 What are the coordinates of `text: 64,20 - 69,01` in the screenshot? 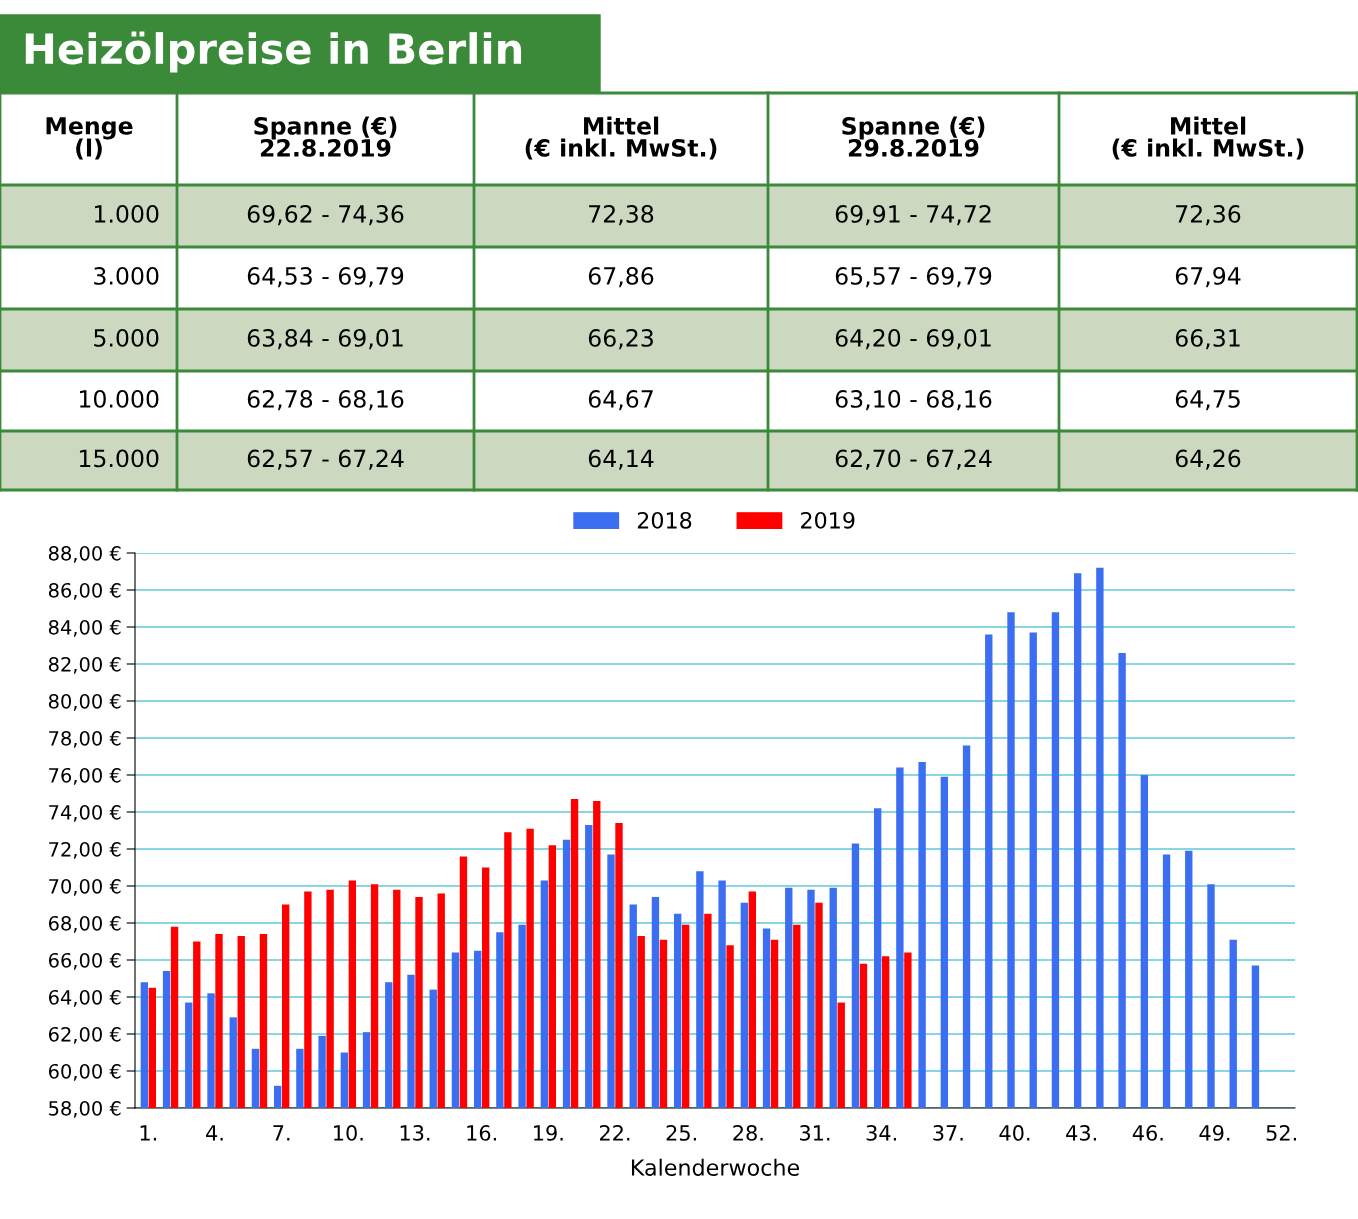 It's located at (913, 339).